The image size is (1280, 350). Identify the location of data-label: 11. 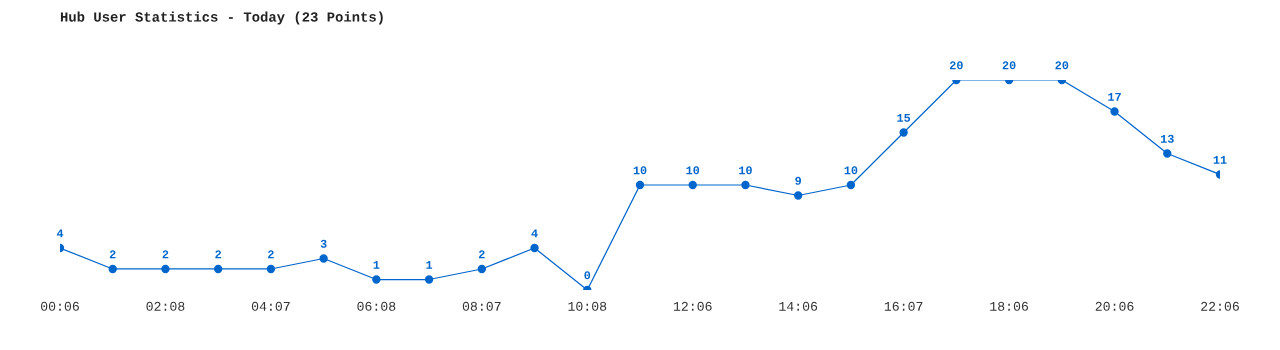
(1220, 159).